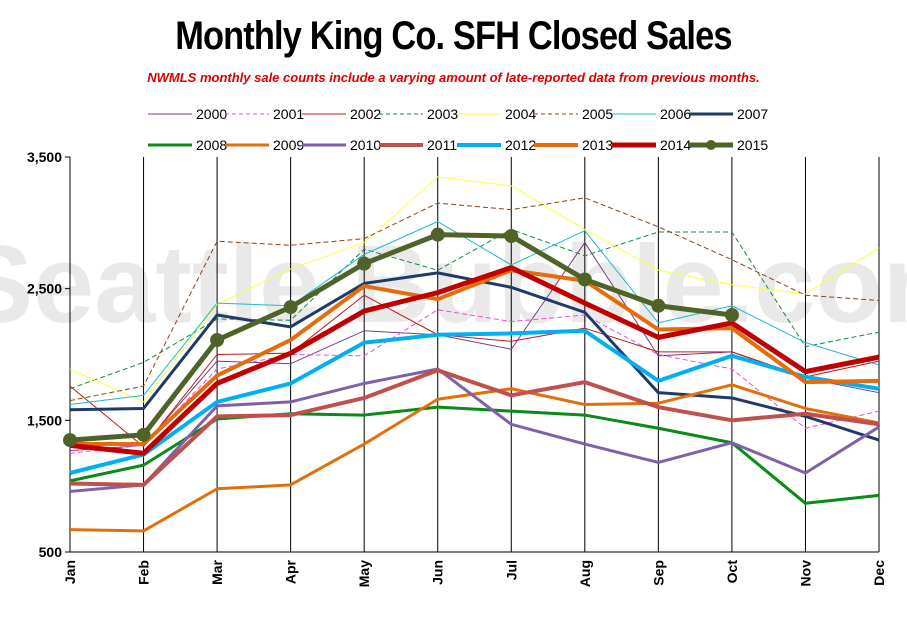 Image resolution: width=907 pixels, height=618 pixels. I want to click on legend-marker-2015, so click(711, 145).